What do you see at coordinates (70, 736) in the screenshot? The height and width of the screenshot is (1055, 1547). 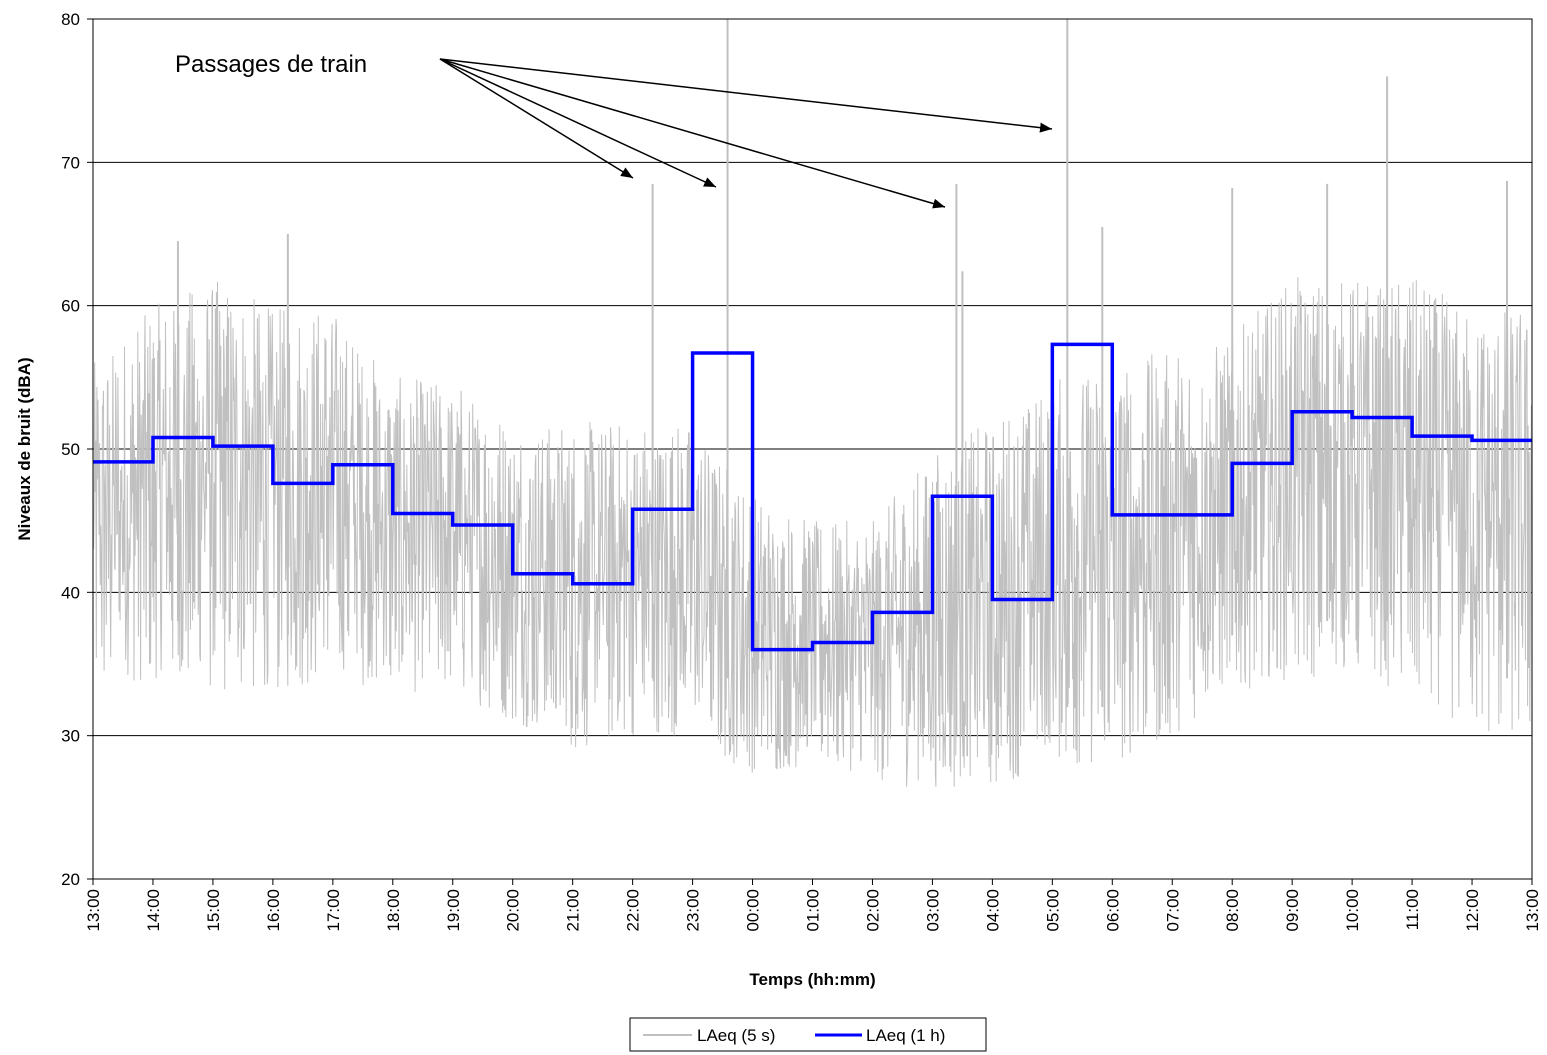 I see `y-tick-label: 30` at bounding box center [70, 736].